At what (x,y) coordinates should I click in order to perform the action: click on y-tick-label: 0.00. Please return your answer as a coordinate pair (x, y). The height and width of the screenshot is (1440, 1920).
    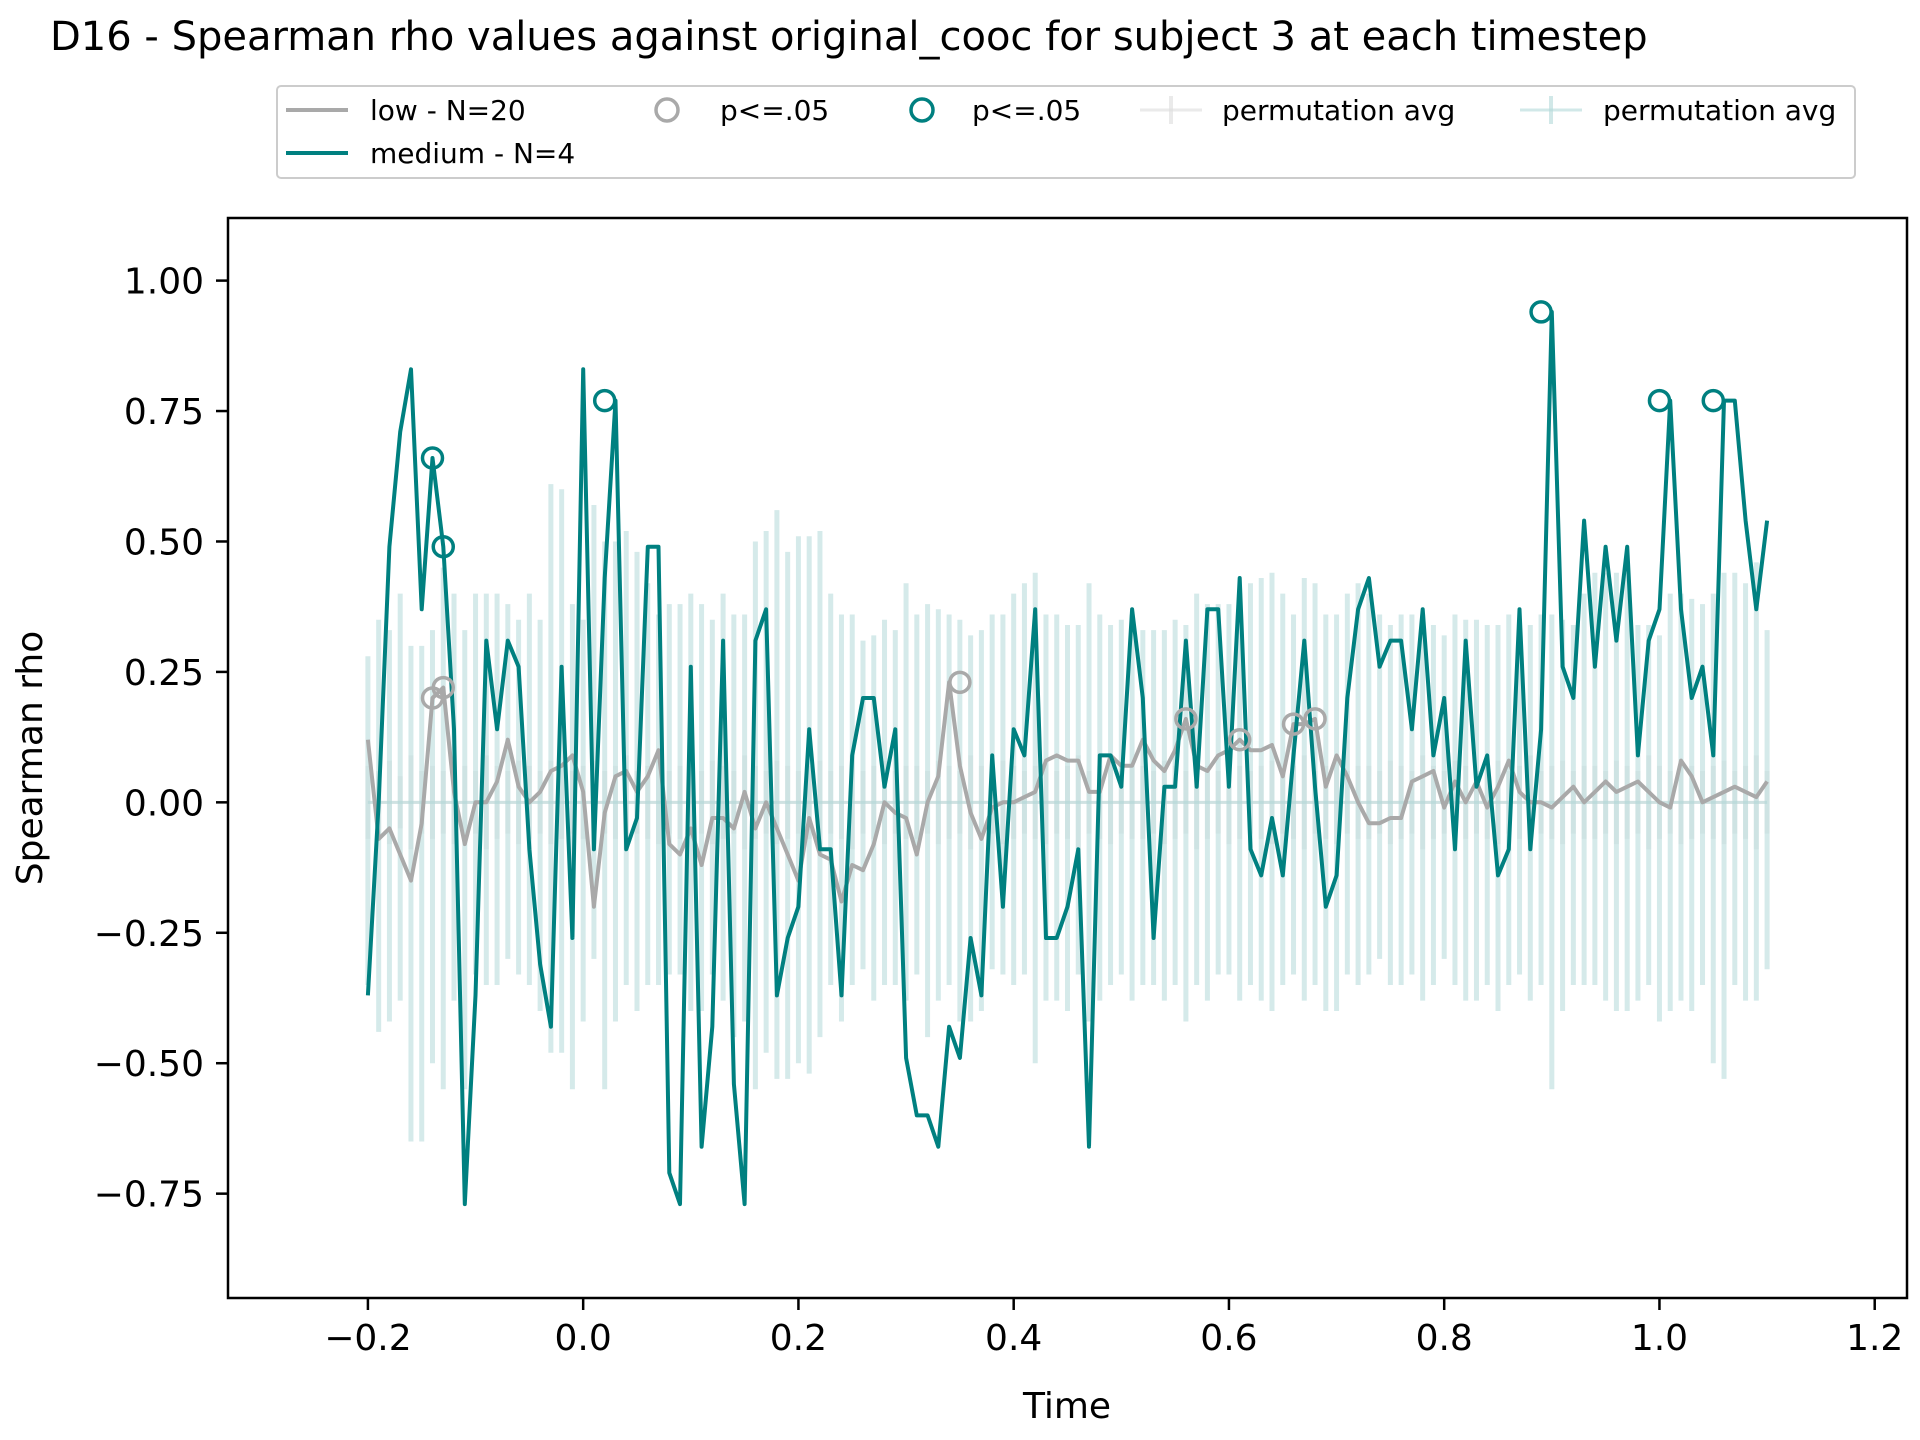
    Looking at the image, I should click on (164, 803).